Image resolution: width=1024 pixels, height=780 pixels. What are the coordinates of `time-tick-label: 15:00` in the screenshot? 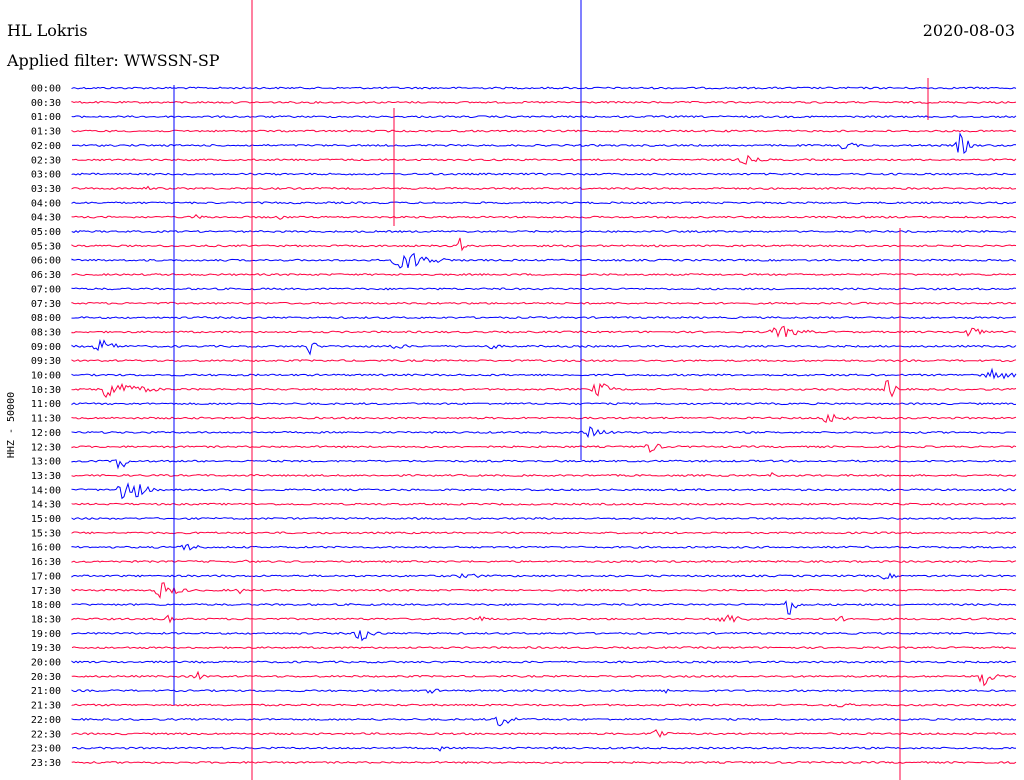 It's located at (46, 519).